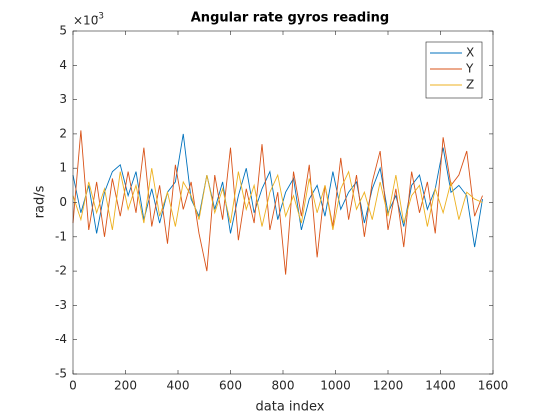  What do you see at coordinates (440, 386) in the screenshot?
I see `x-tick-label: 1400` at bounding box center [440, 386].